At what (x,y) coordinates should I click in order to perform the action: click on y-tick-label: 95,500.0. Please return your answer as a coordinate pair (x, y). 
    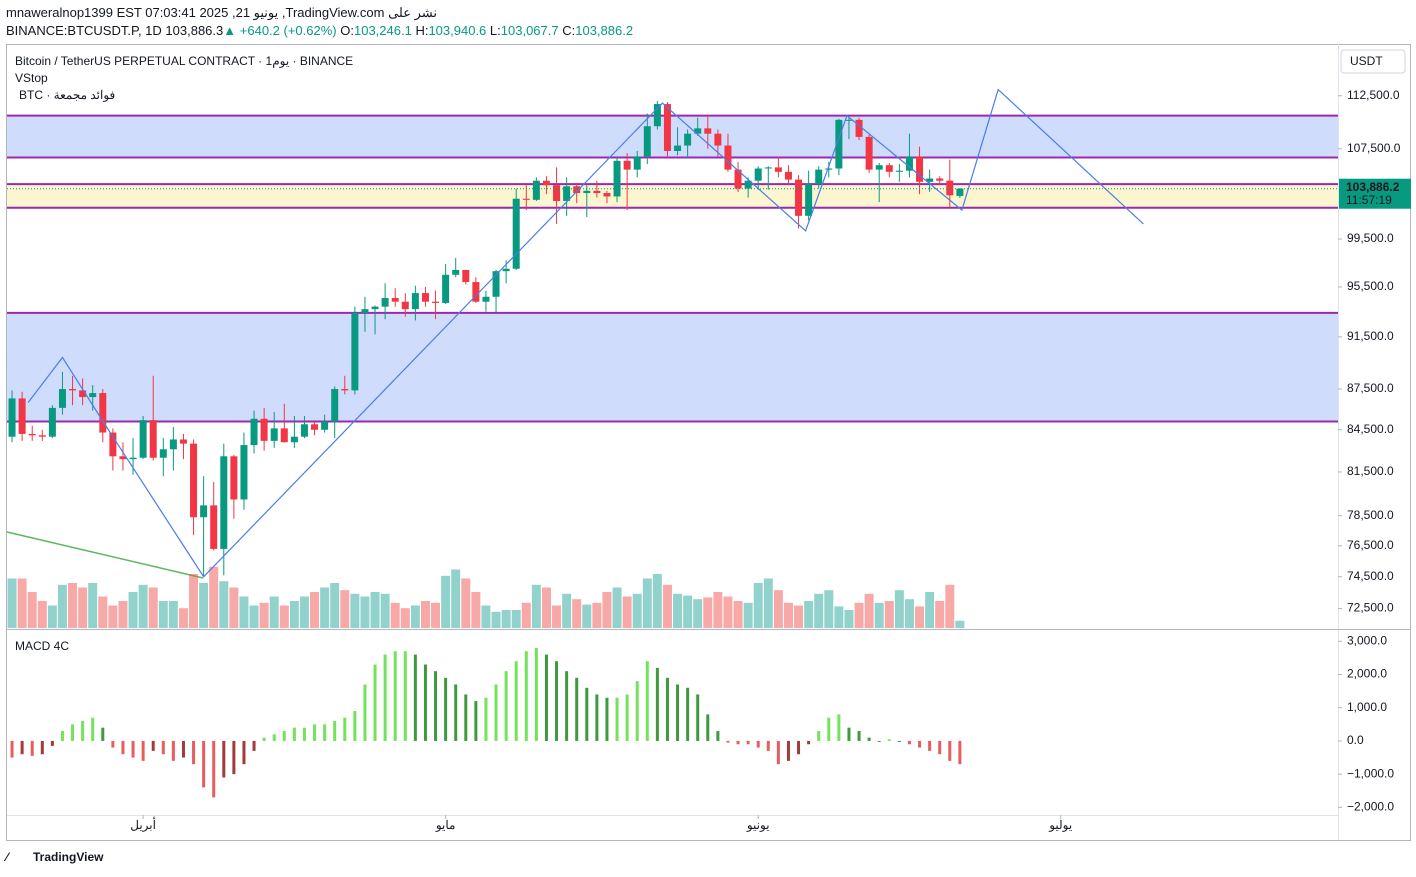
    Looking at the image, I should click on (1370, 286).